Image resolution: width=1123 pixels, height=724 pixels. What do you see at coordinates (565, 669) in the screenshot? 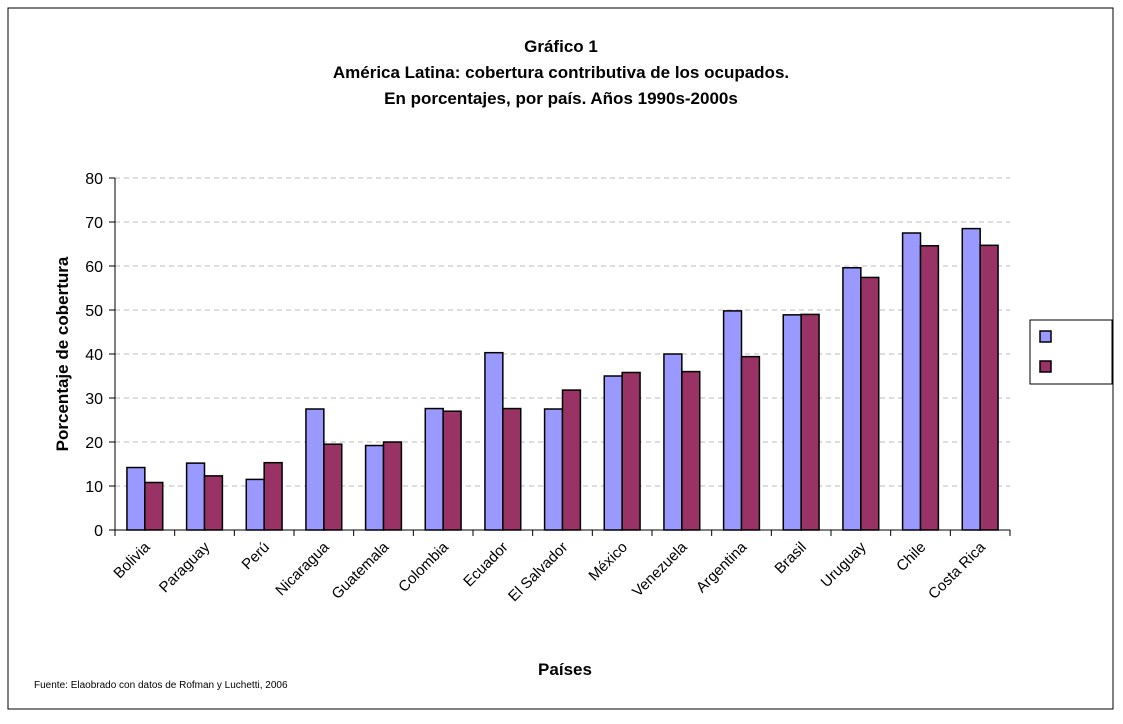
I see `x-axis-label: Países` at bounding box center [565, 669].